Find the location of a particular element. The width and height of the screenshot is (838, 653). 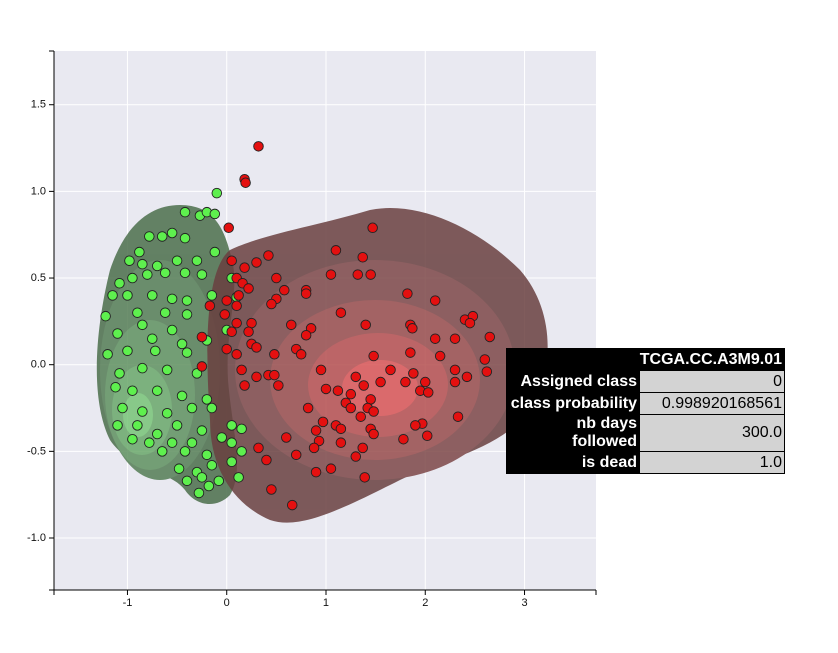

x-tick-label: 3 is located at coordinates (524, 603).